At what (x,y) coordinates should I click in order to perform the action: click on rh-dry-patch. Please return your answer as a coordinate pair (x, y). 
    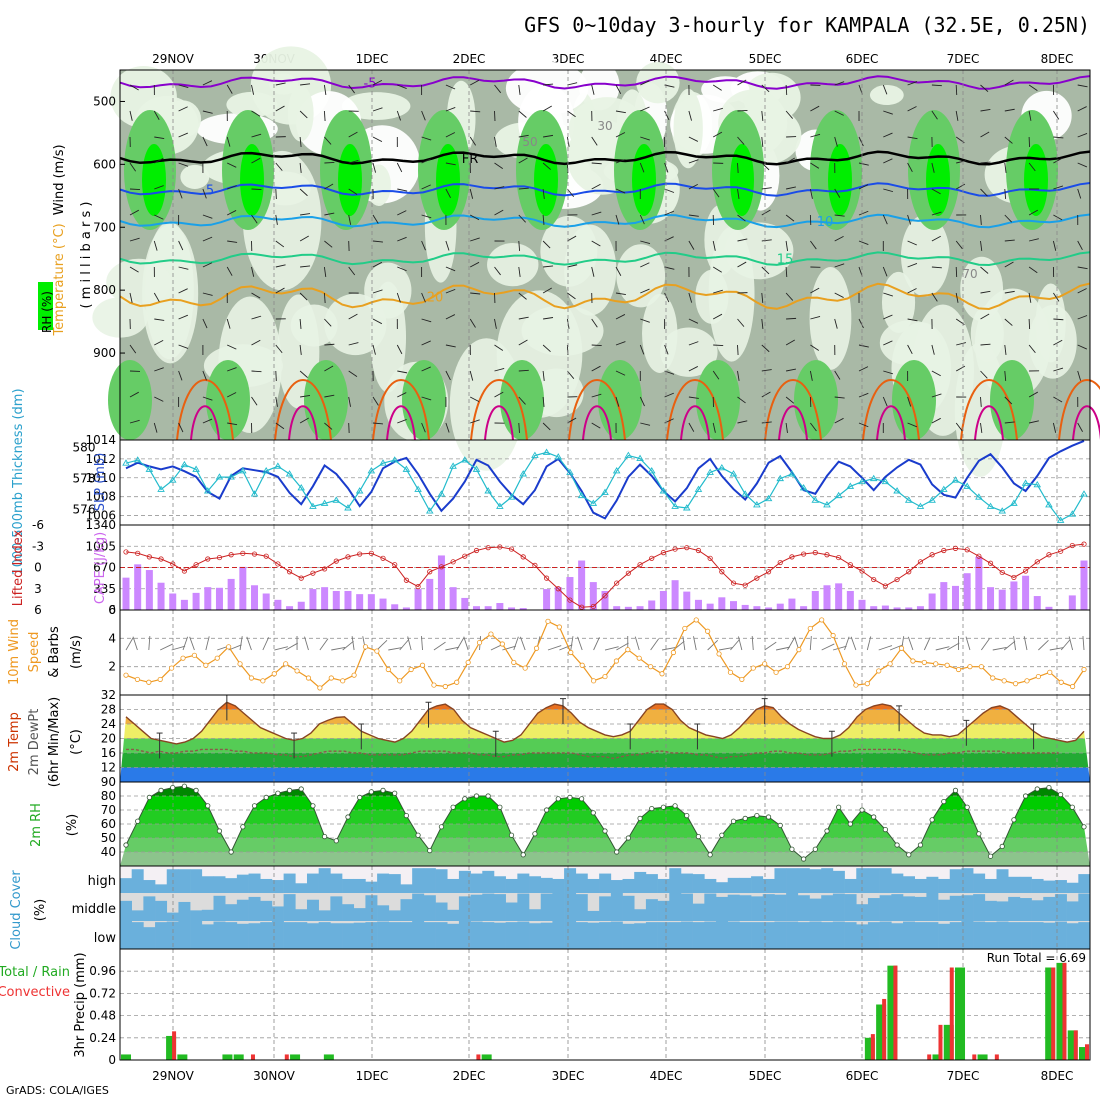
    Looking at the image, I should click on (641, 276).